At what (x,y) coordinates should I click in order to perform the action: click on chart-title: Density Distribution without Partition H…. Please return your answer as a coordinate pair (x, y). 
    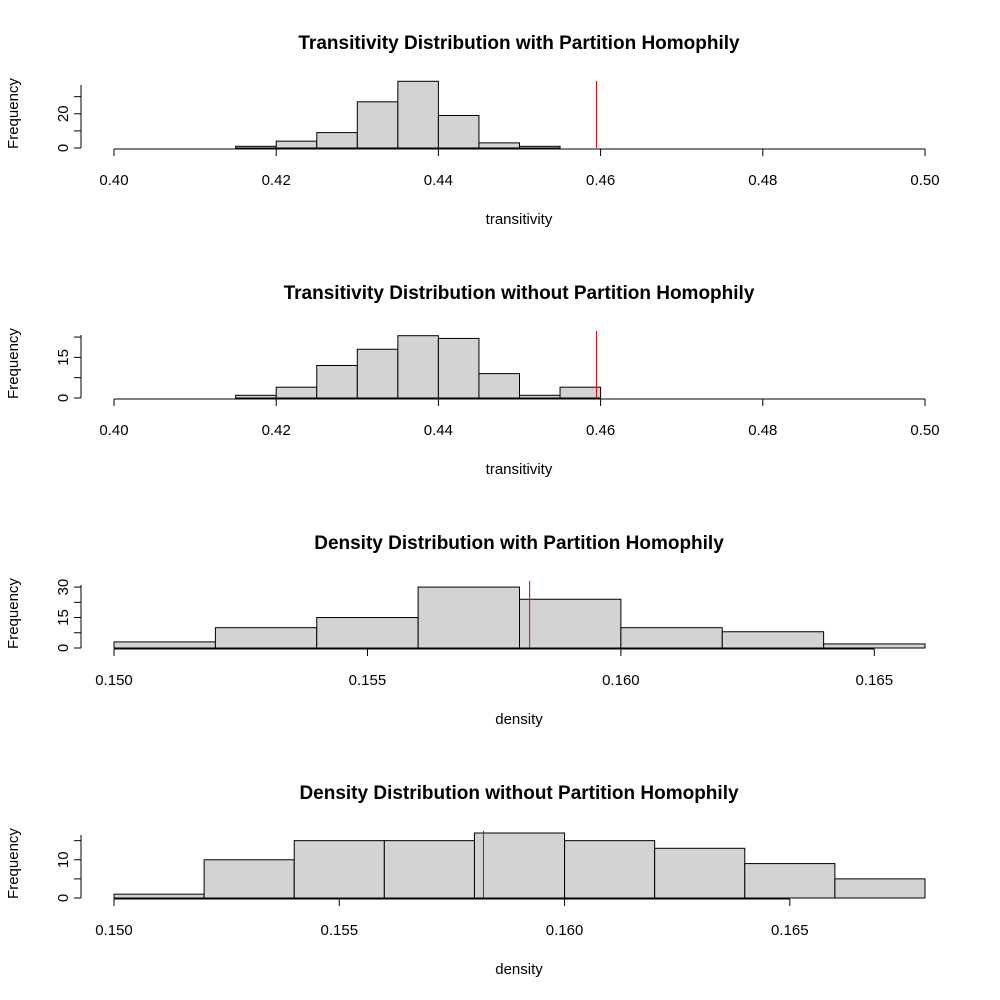
    Looking at the image, I should click on (519, 793).